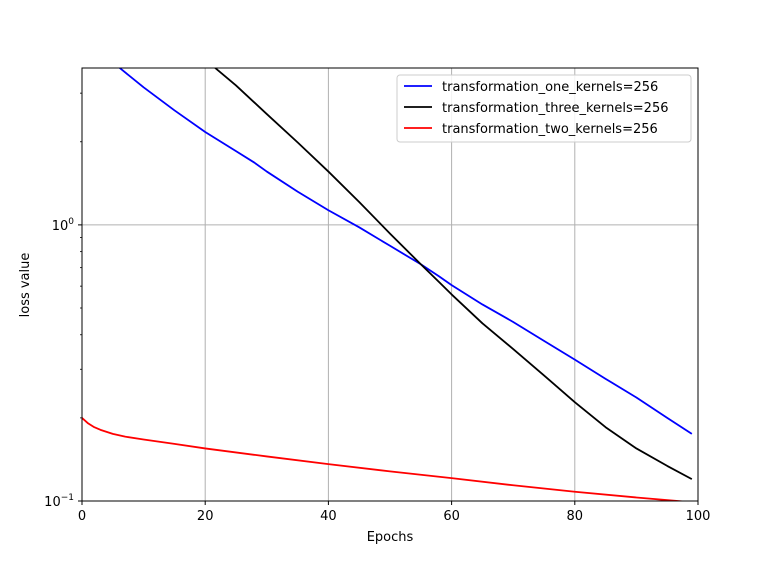 Image resolution: width=775 pixels, height=563 pixels. Describe the element at coordinates (550, 87) in the screenshot. I see `legend-label: transformation_one_kernels=256` at that location.